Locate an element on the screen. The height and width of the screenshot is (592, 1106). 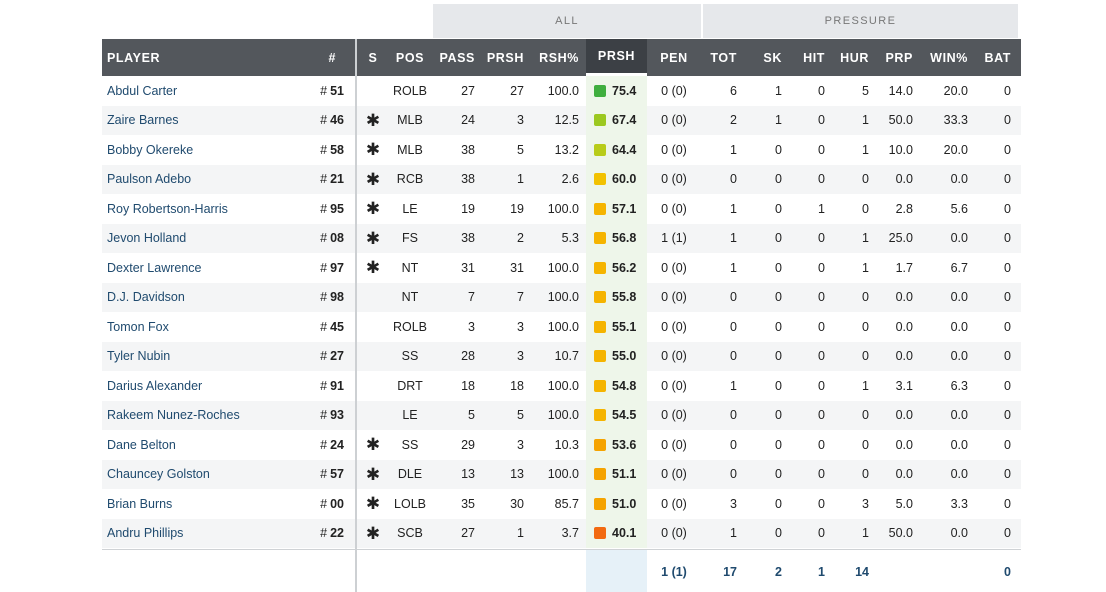
player-name-link: D.J. Davidson is located at coordinates (146, 297).